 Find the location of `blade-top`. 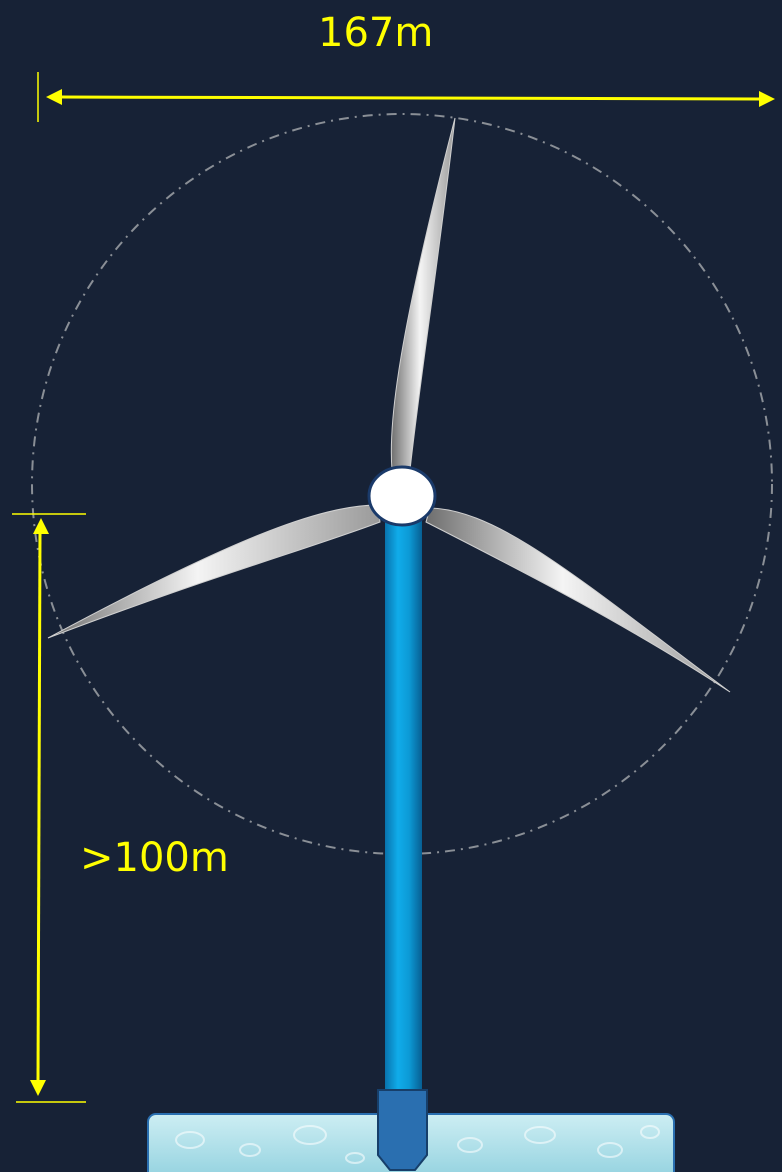

blade-top is located at coordinates (423, 294).